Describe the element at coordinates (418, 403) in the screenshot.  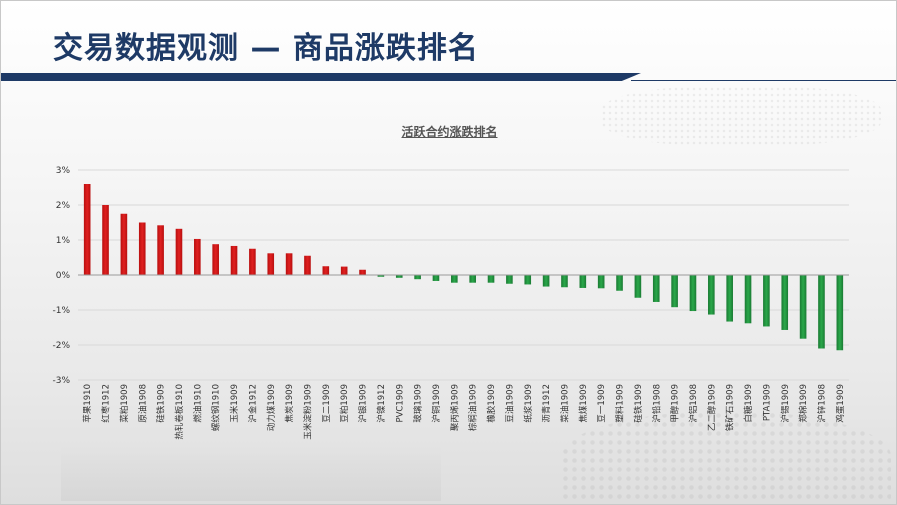
I see `x-tick-label: 玻璃1909` at that location.